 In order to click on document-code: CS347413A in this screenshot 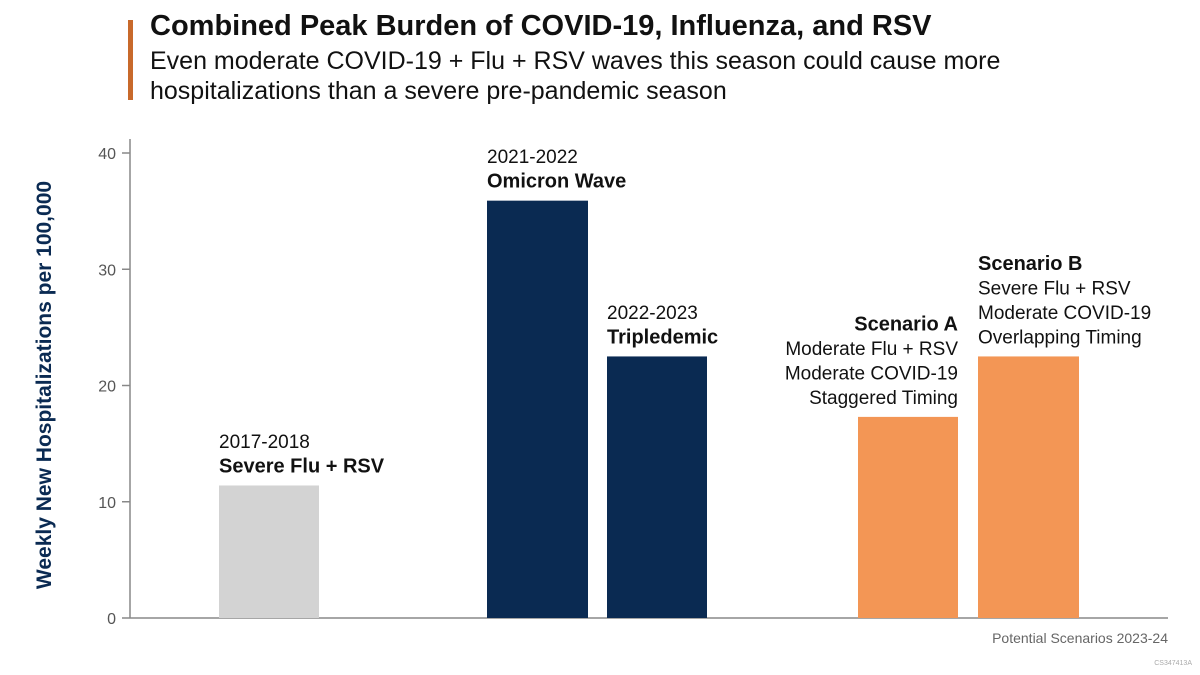, I will do `click(1173, 663)`.